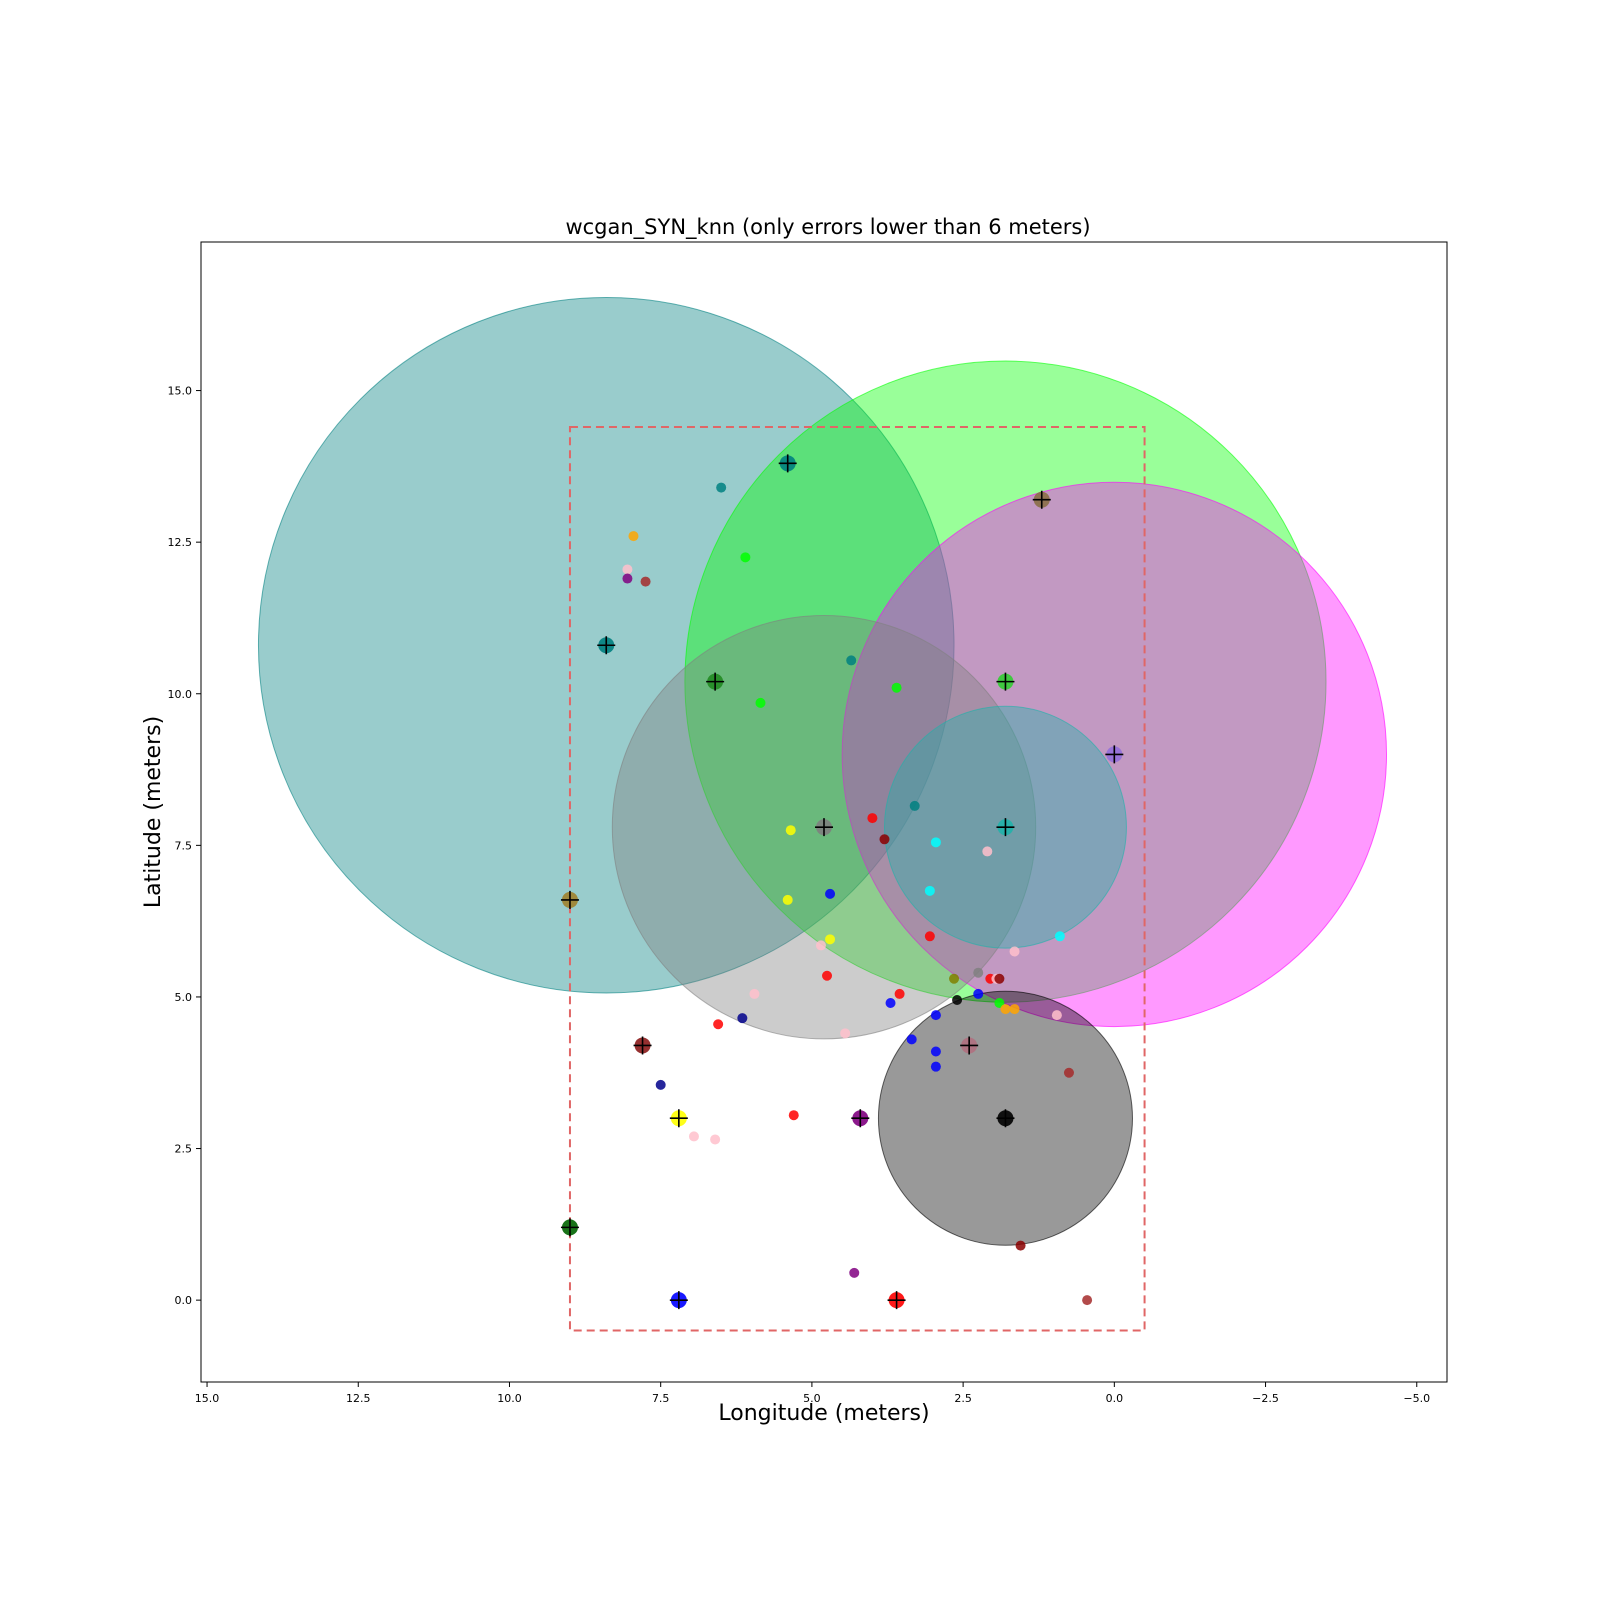 The height and width of the screenshot is (1600, 1600). I want to click on y-tick-label: 2.5, so click(184, 1149).